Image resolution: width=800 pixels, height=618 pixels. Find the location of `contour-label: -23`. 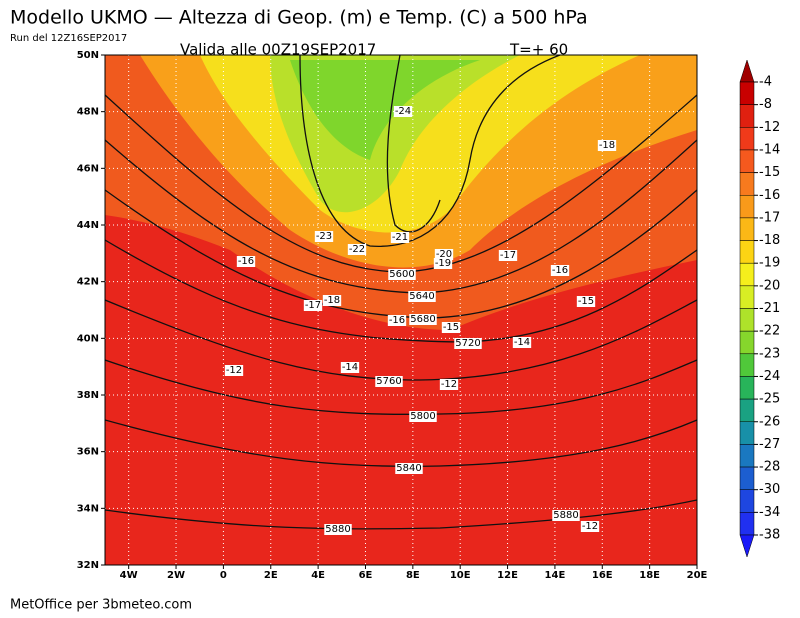

contour-label: -23 is located at coordinates (324, 236).